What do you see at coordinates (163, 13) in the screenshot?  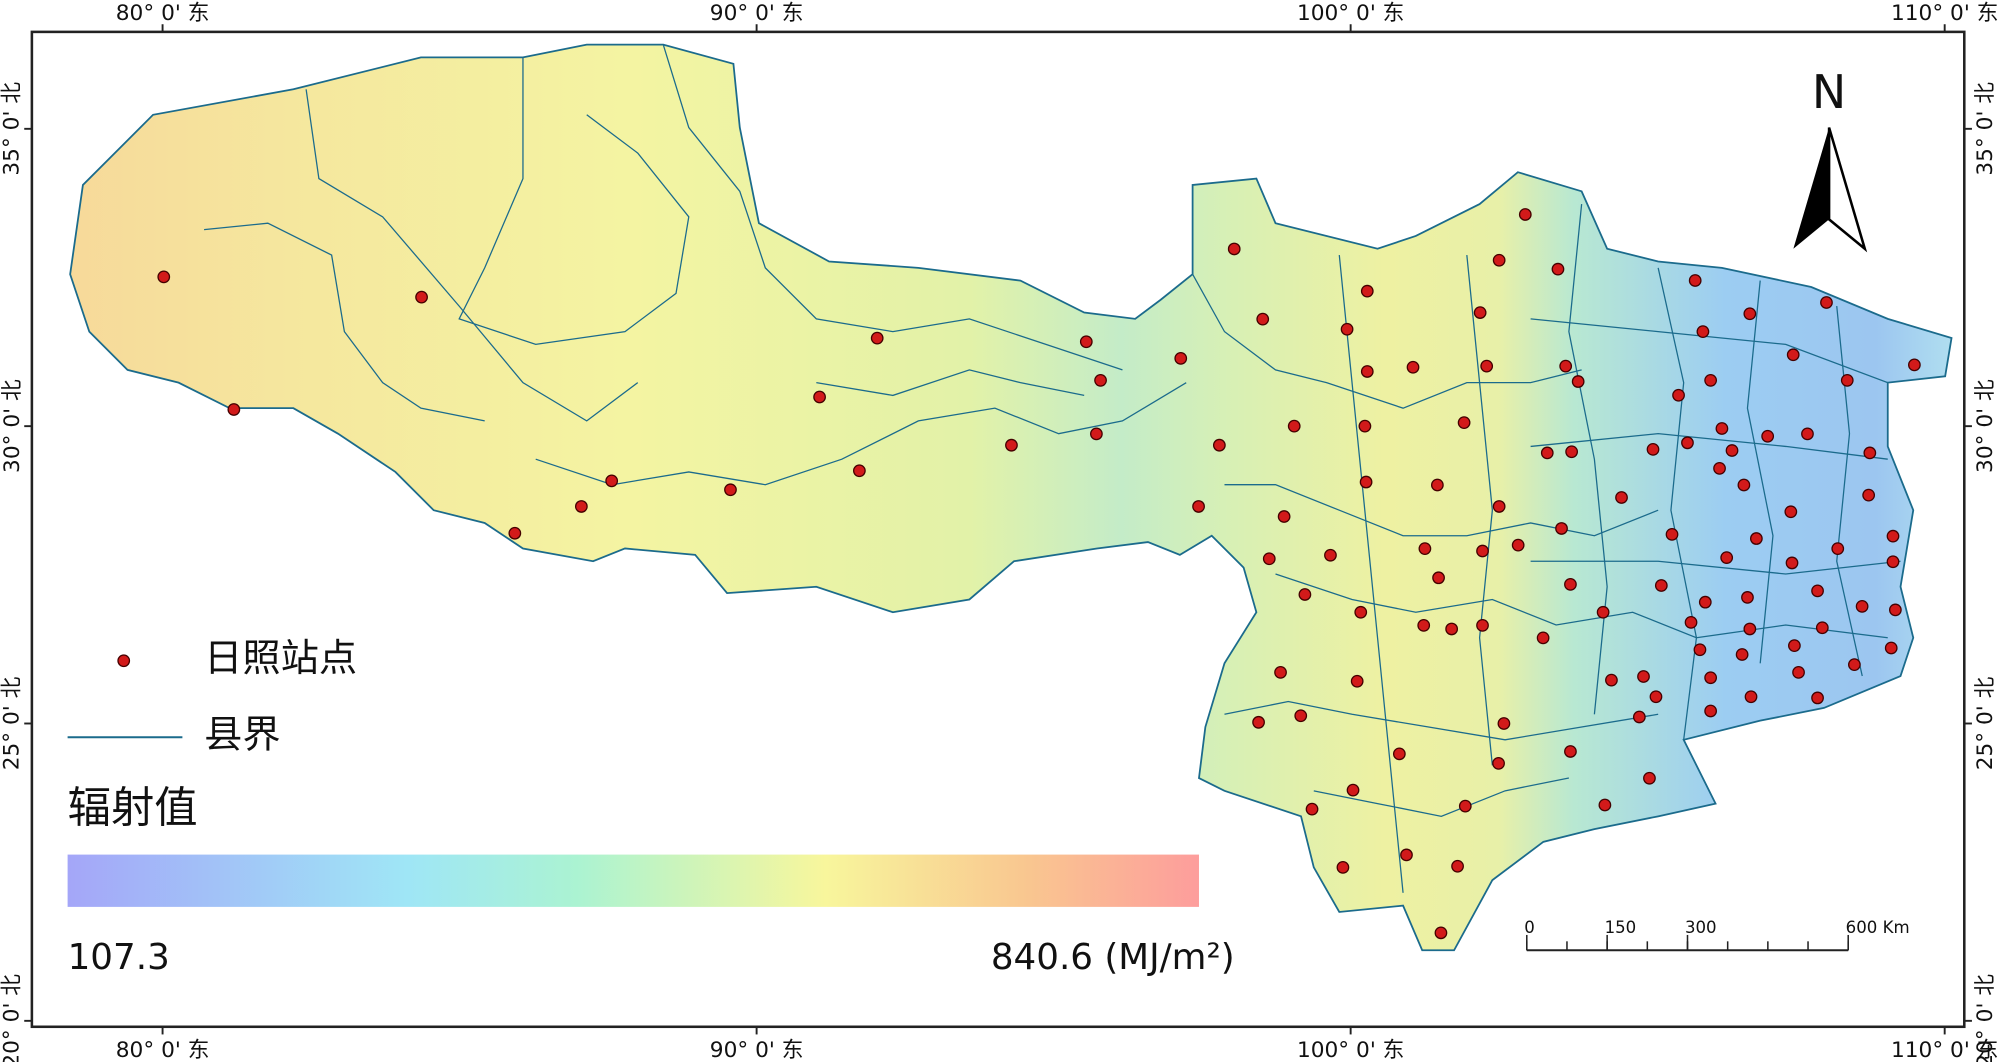 I see `lon-label-top: 80° 0' 东` at bounding box center [163, 13].